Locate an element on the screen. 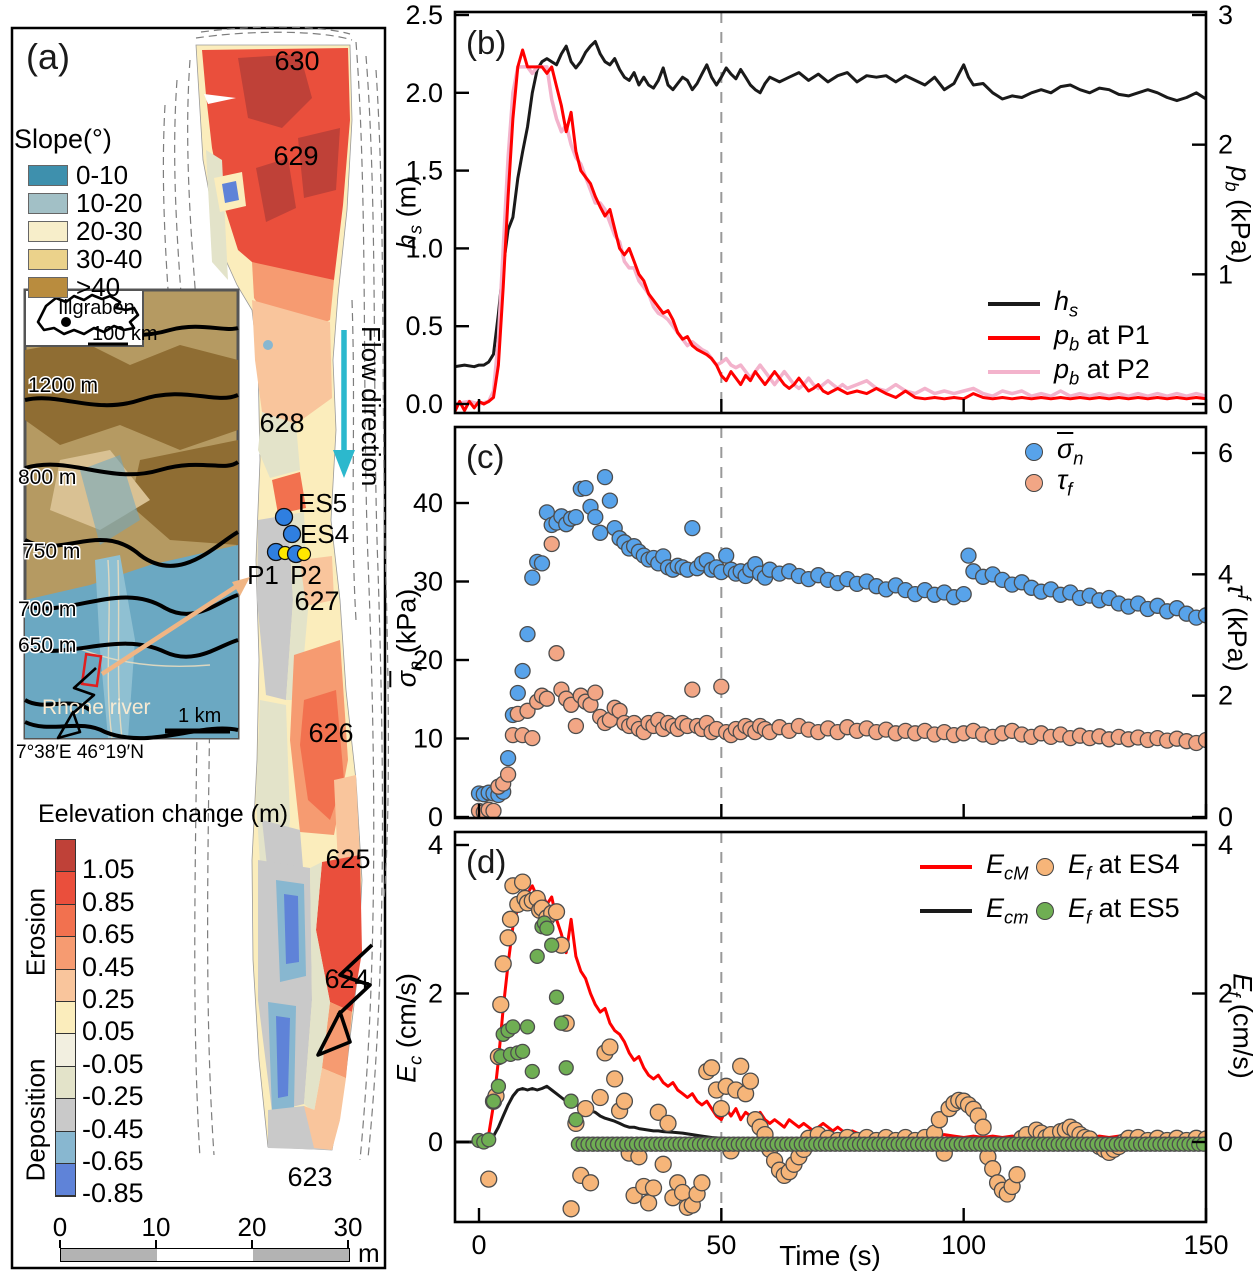 This screenshot has width=1256, height=1275. elevation-tick-label: 0.85 is located at coordinates (108, 901).